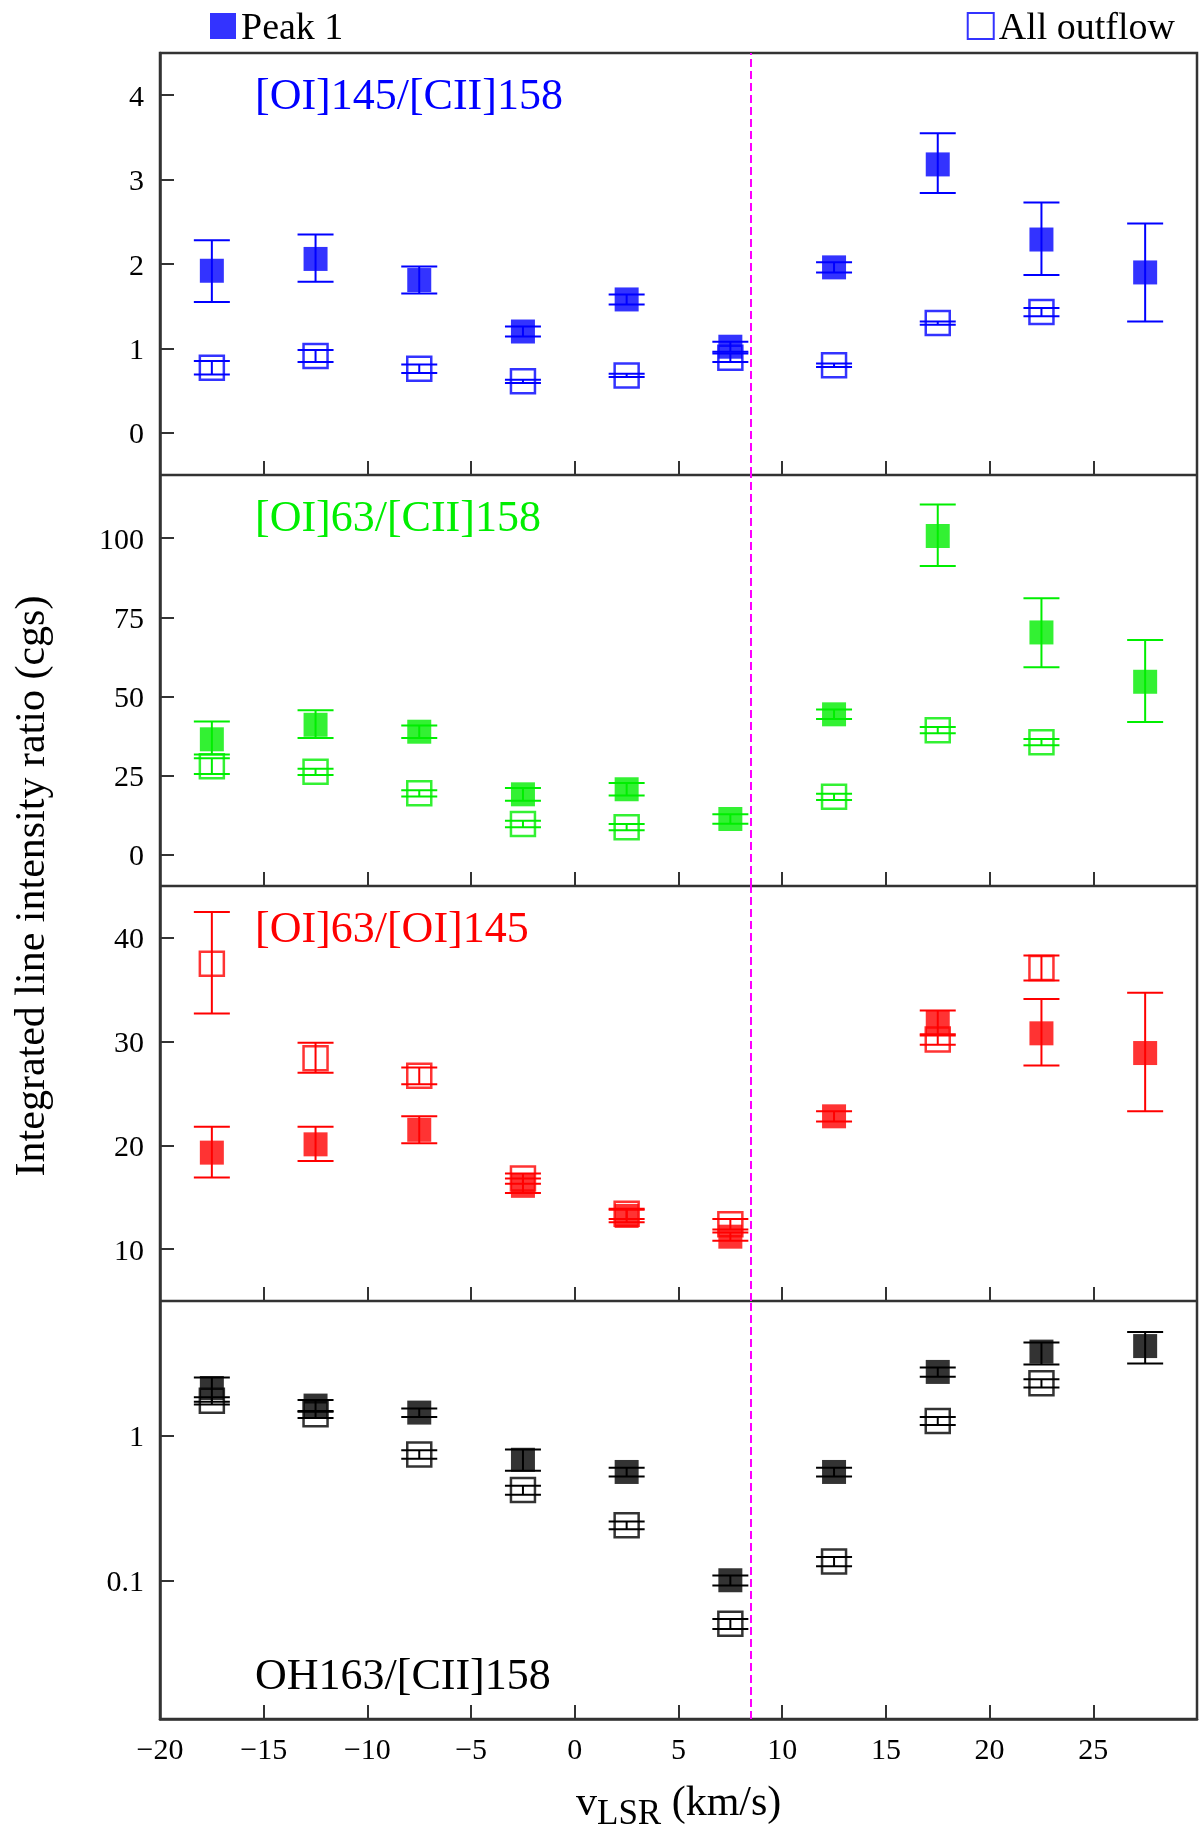 This screenshot has height=1846, width=1200. What do you see at coordinates (264, 1748) in the screenshot?
I see `x-tick-label: −15` at bounding box center [264, 1748].